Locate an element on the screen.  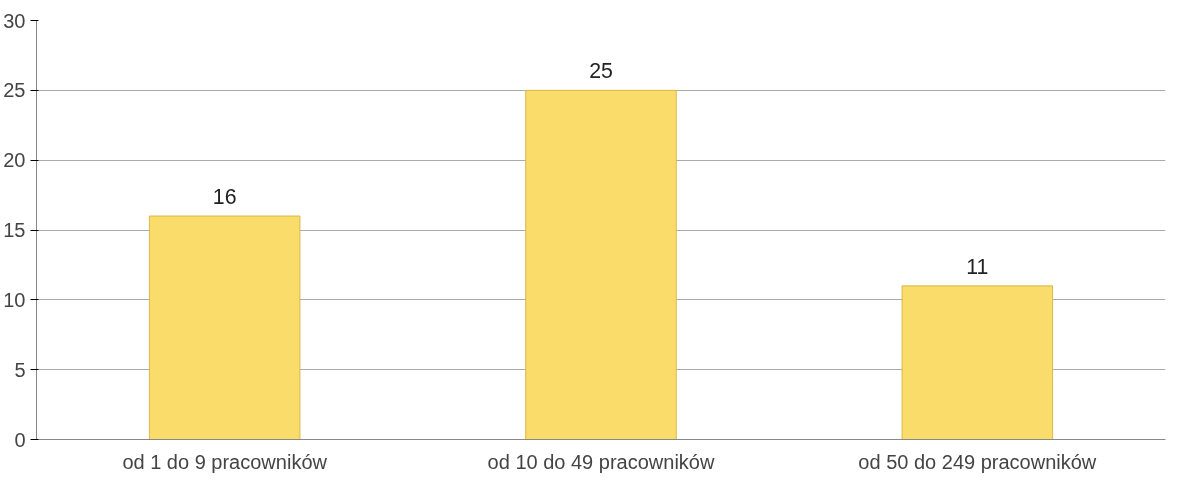
y-tick-label: 5 is located at coordinates (20, 369).